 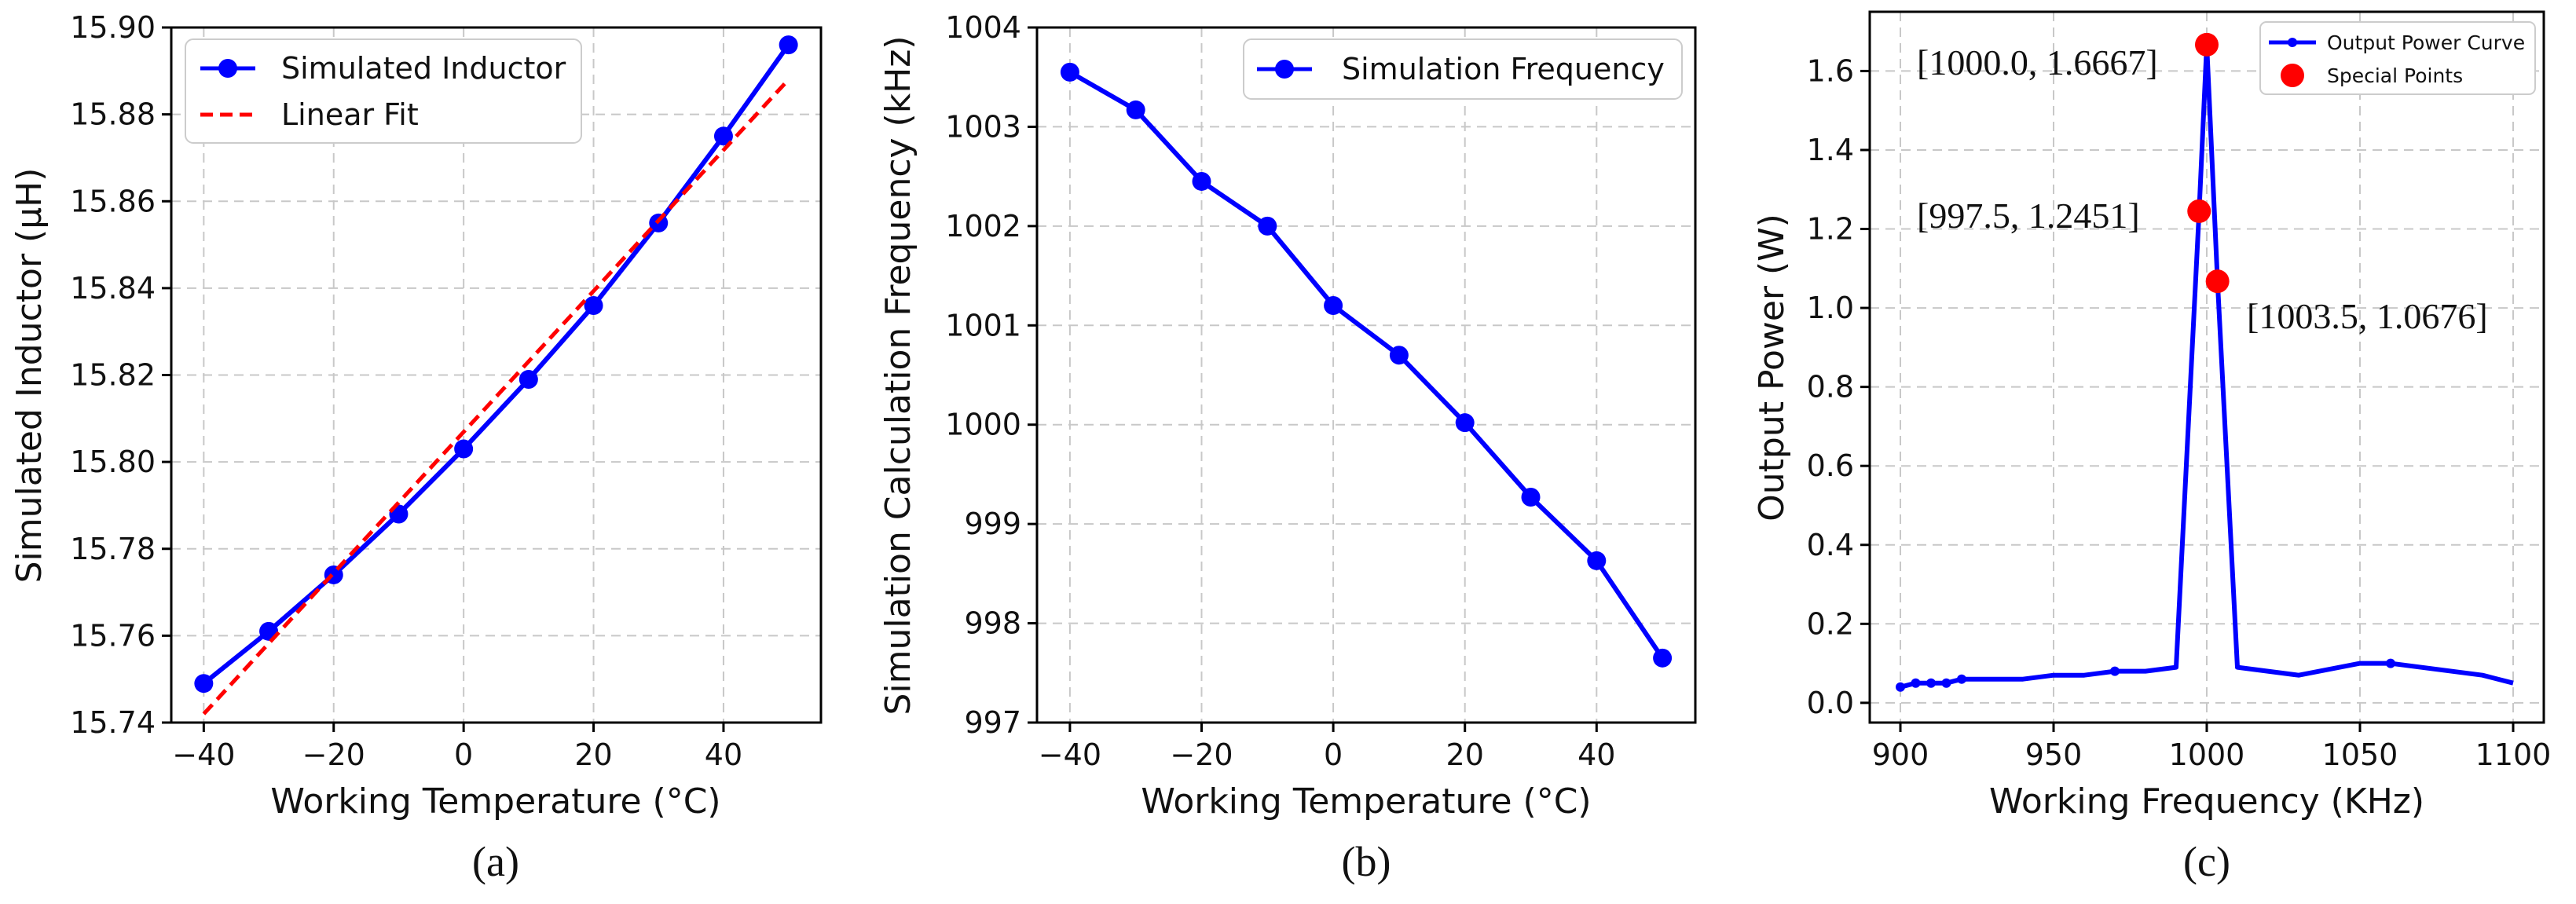 What do you see at coordinates (983, 27) in the screenshot?
I see `y-tick-label: 1004` at bounding box center [983, 27].